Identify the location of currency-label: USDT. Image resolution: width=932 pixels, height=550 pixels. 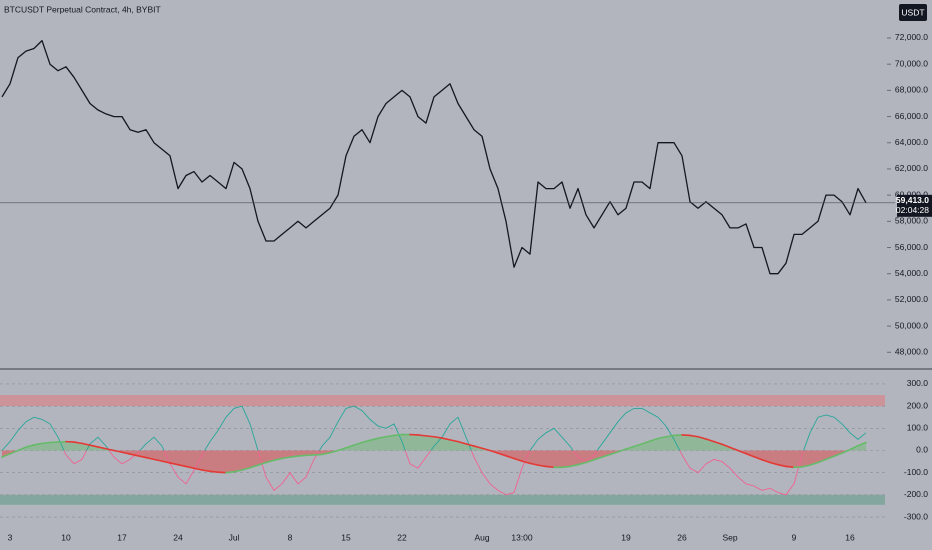
(912, 12).